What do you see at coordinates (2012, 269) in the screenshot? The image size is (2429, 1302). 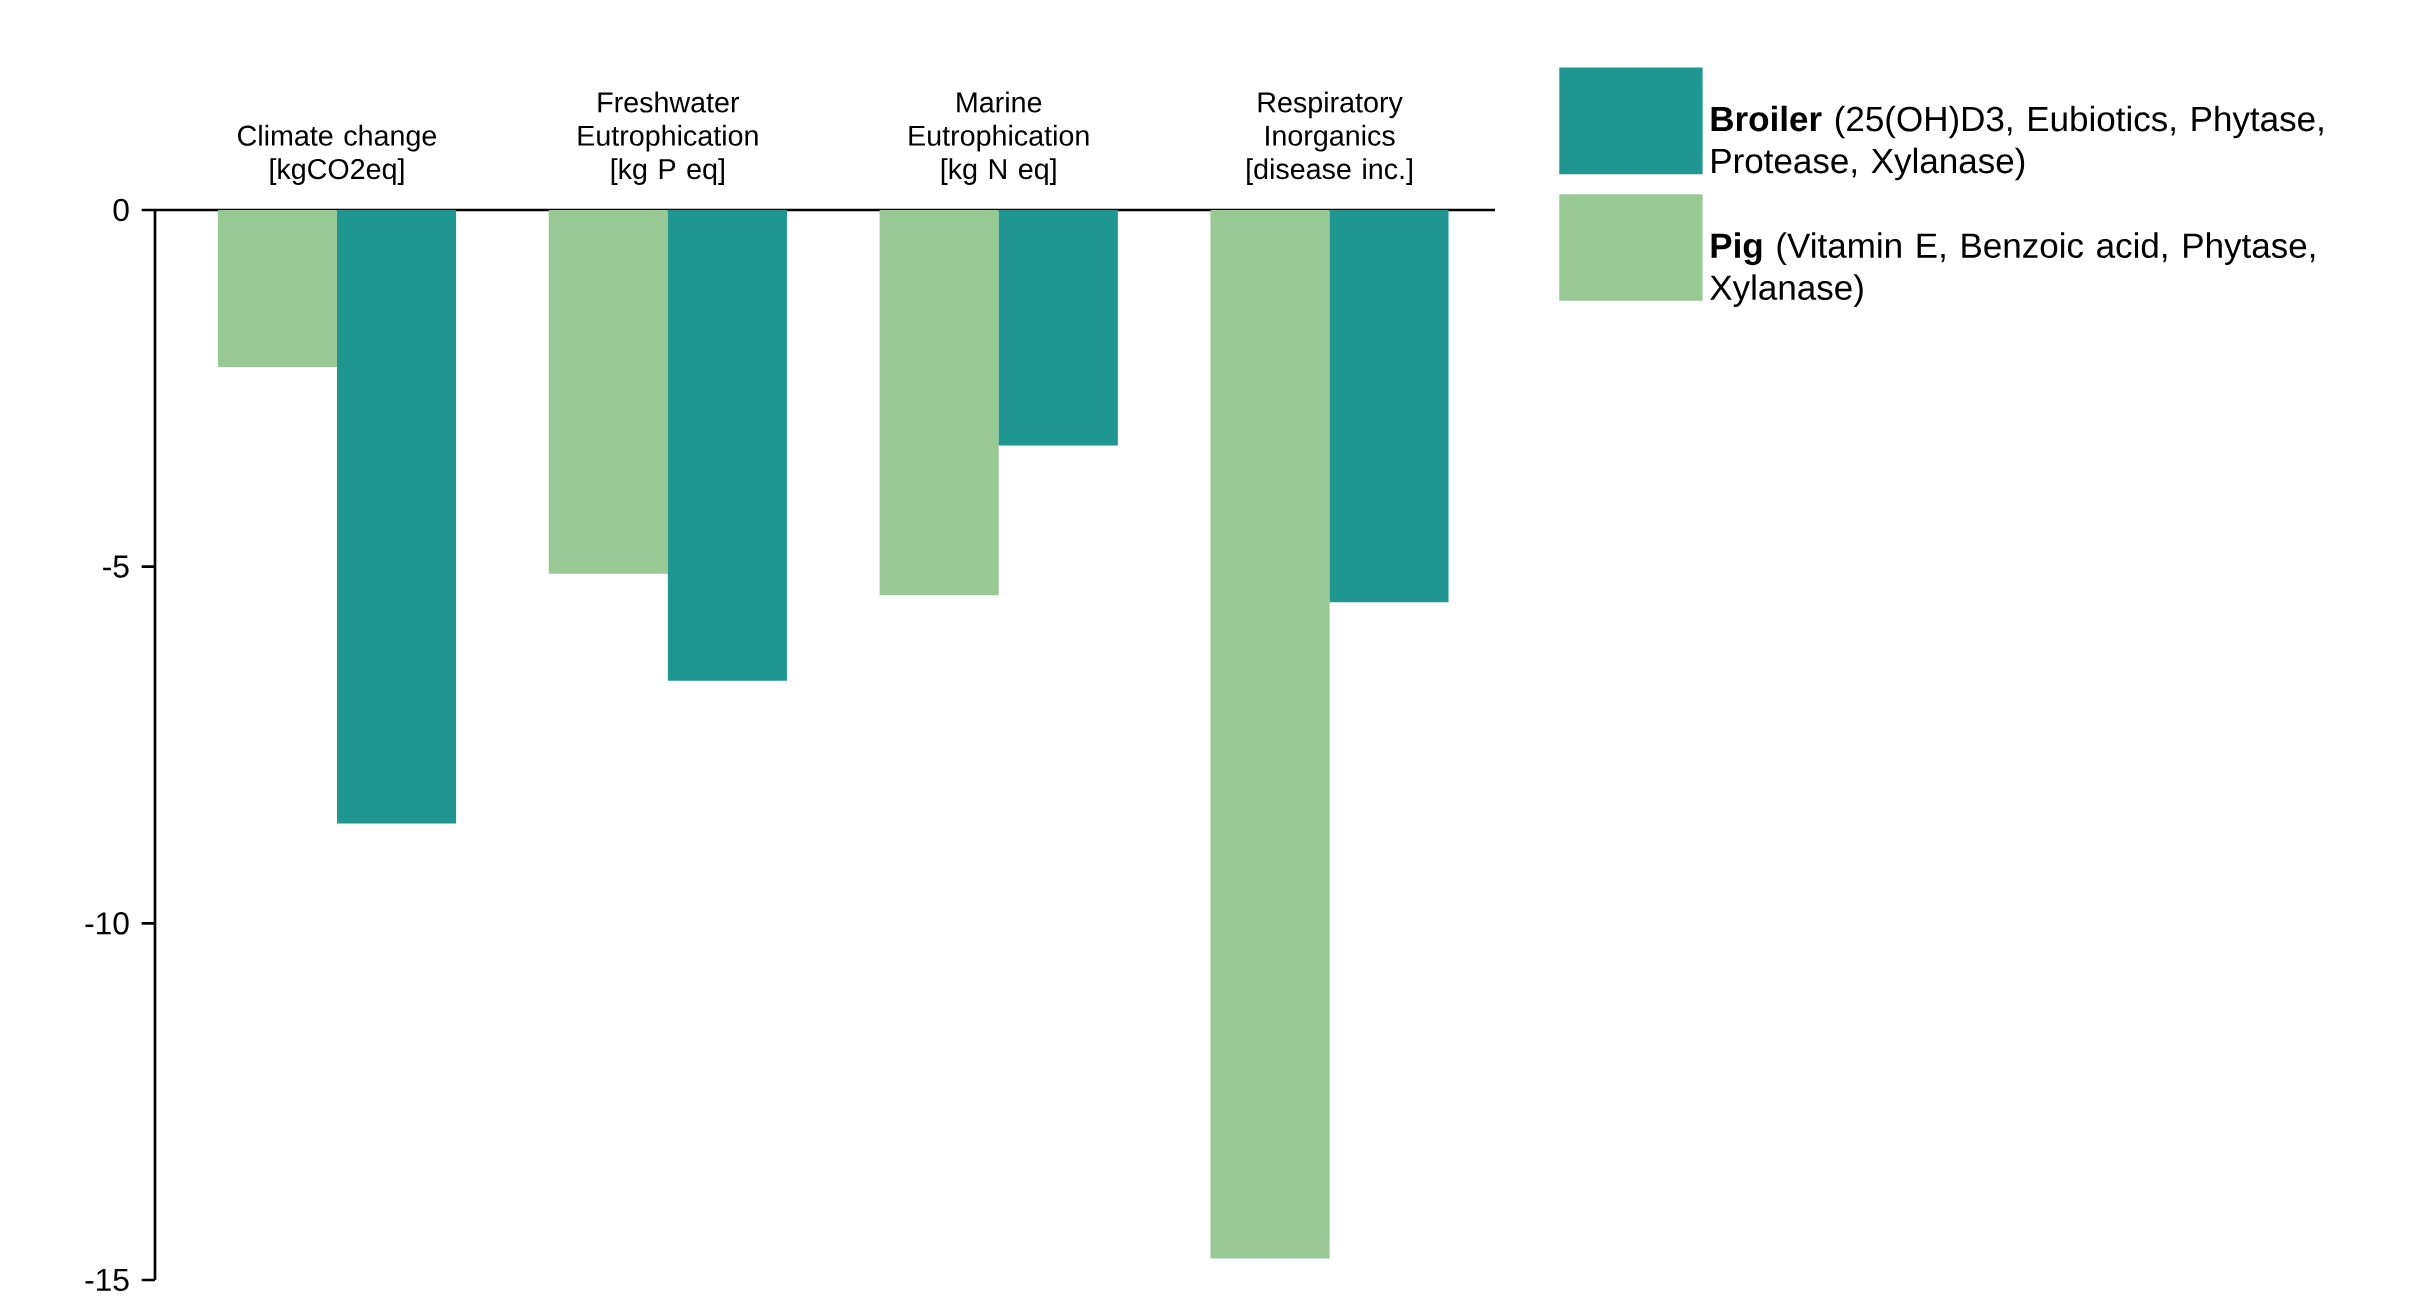 I see `text: Pig (Vitamin E, Benzoic acid, Phytase, Xylanase)` at bounding box center [2012, 269].